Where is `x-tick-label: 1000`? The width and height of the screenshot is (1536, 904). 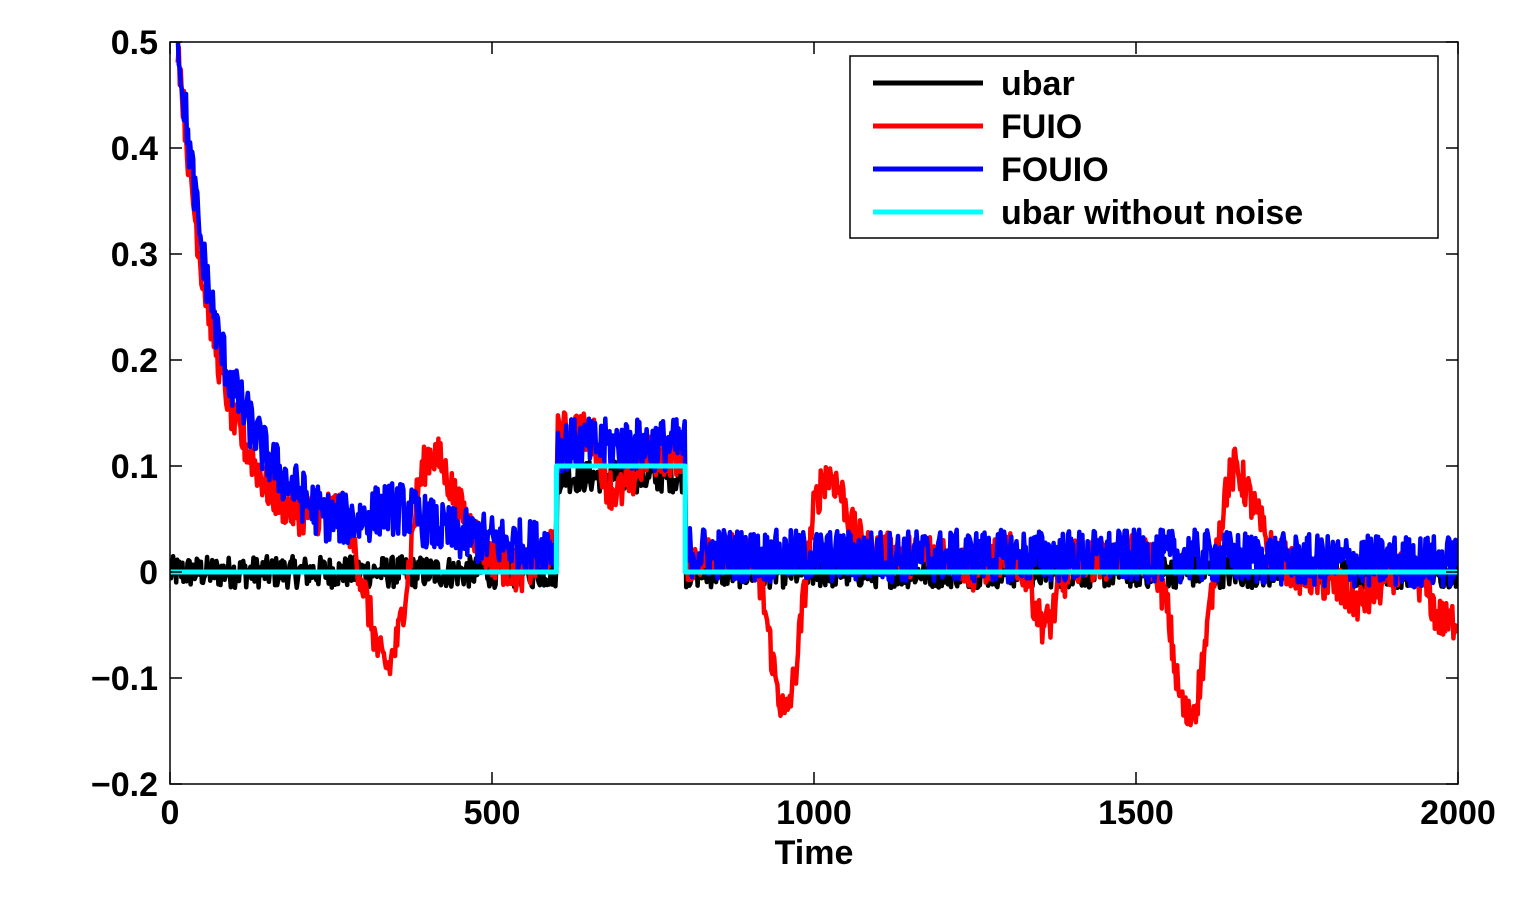 x-tick-label: 1000 is located at coordinates (814, 813).